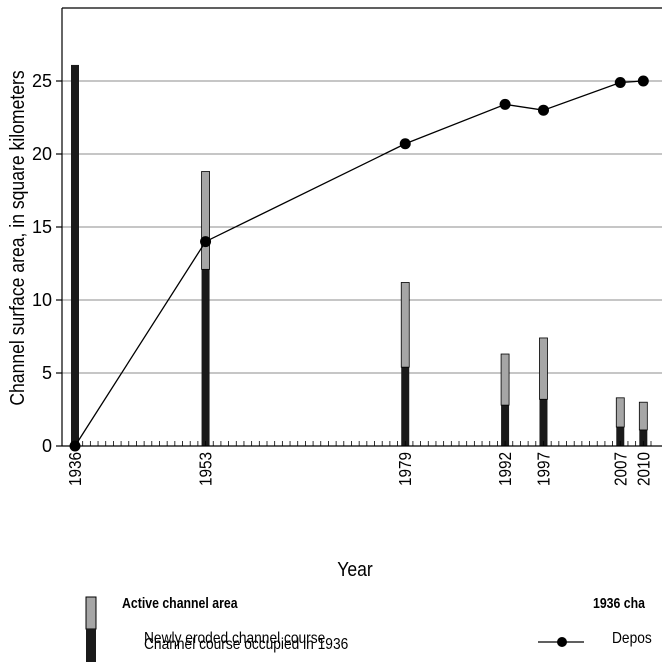  Describe the element at coordinates (91, 645) in the screenshot. I see `legend-swatch-occupied-1936` at that location.